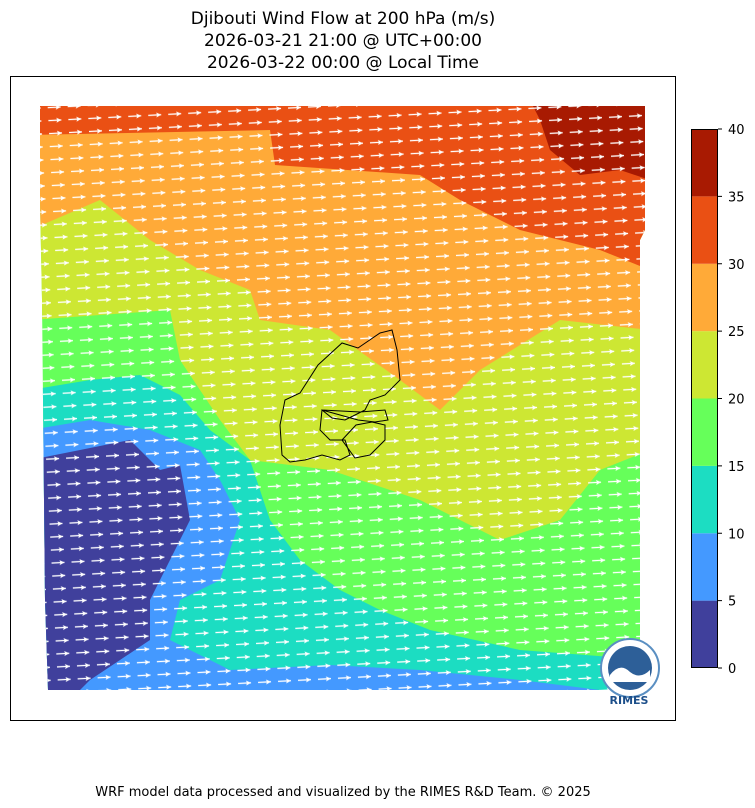 The height and width of the screenshot is (808, 755). I want to click on title-line: 2026-03-22 00:00 @ Local Time, so click(343, 63).